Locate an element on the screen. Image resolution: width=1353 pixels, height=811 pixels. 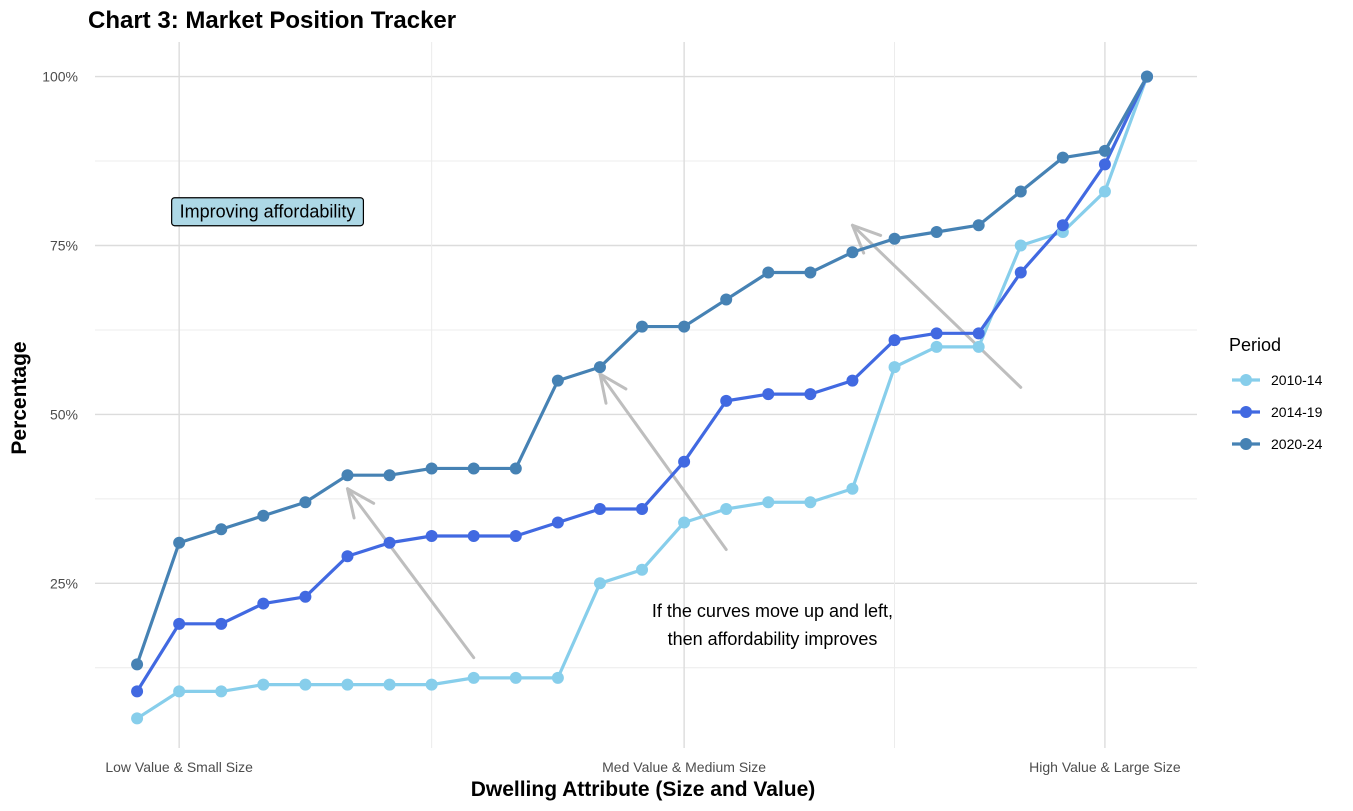
legend-item: 2020-24 is located at coordinates (1277, 444).